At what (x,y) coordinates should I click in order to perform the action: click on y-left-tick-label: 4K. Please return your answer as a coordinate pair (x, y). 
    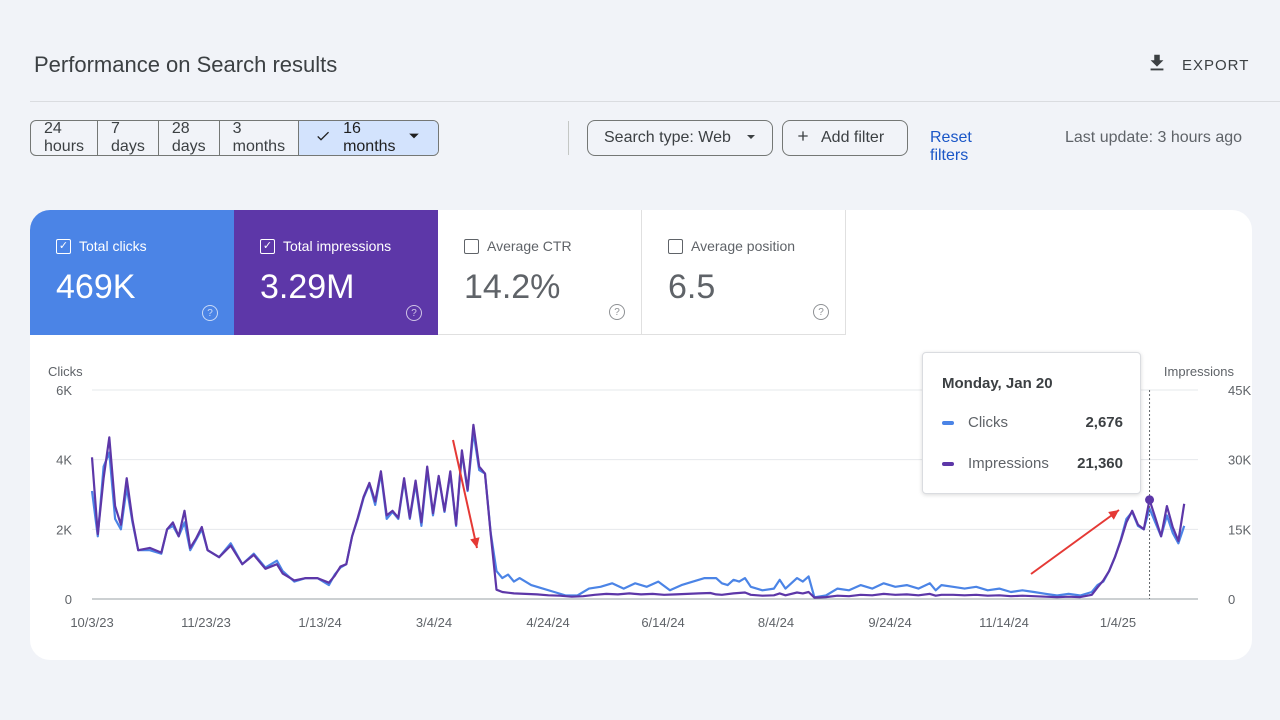
    Looking at the image, I should click on (64, 460).